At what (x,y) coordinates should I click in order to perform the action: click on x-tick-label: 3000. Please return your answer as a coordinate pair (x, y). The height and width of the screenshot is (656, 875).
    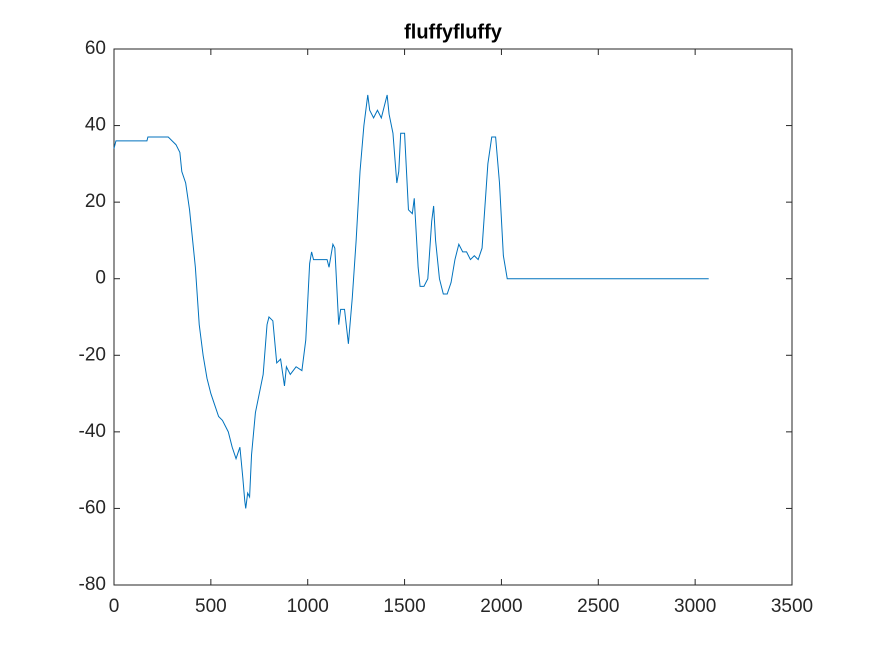
    Looking at the image, I should click on (695, 606).